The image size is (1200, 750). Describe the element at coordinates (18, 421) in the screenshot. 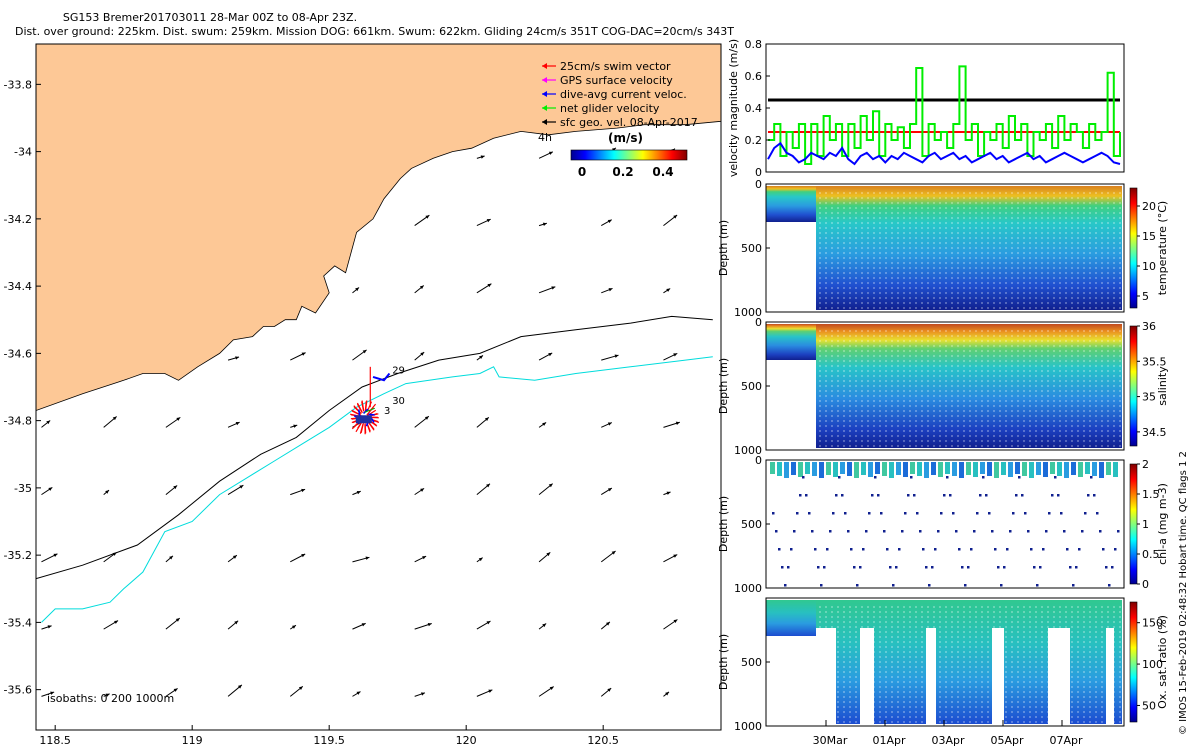

I see `y-tick-label: -34.8` at that location.